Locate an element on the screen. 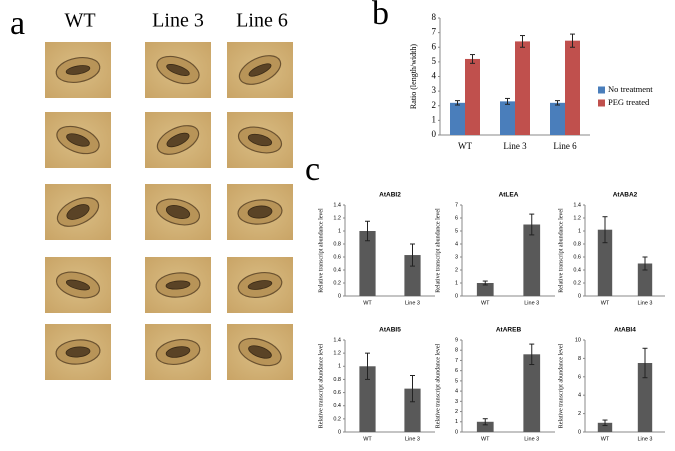 Image resolution: width=675 pixels, height=451 pixels. y-tick-label: 4 is located at coordinates (456, 392).